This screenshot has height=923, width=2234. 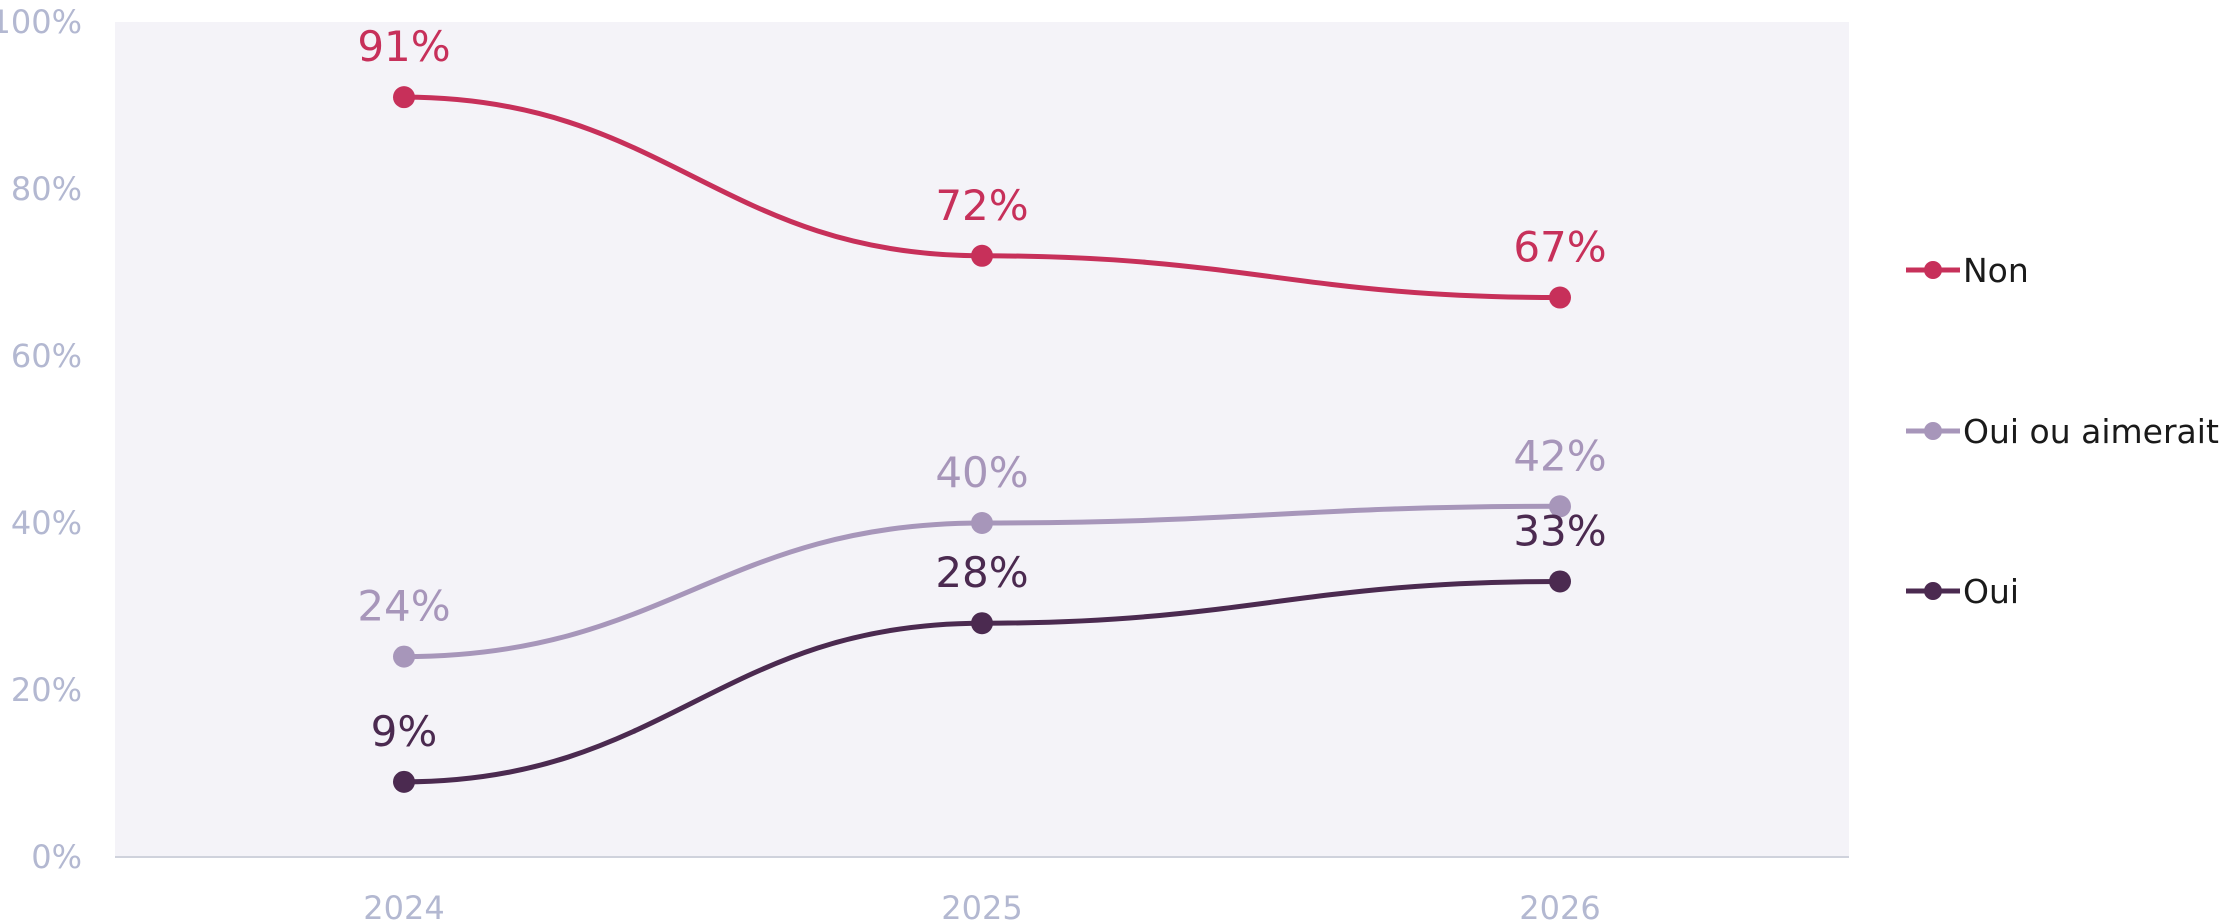 What do you see at coordinates (46, 690) in the screenshot?
I see `y-tick-label: 20%` at bounding box center [46, 690].